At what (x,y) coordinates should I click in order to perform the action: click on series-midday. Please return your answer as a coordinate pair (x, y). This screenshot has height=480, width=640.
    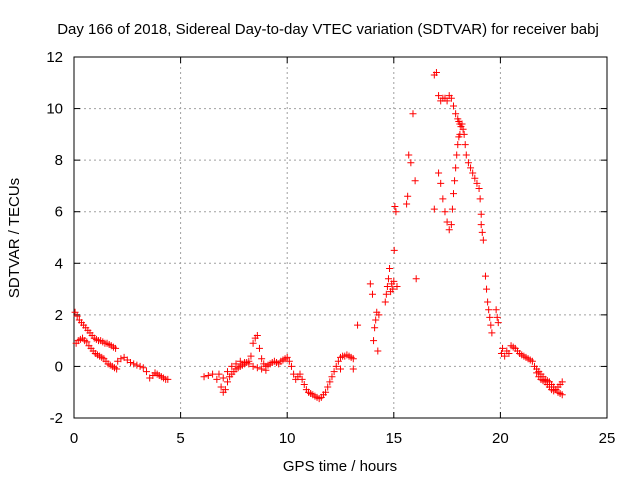
    Looking at the image, I should click on (278, 367).